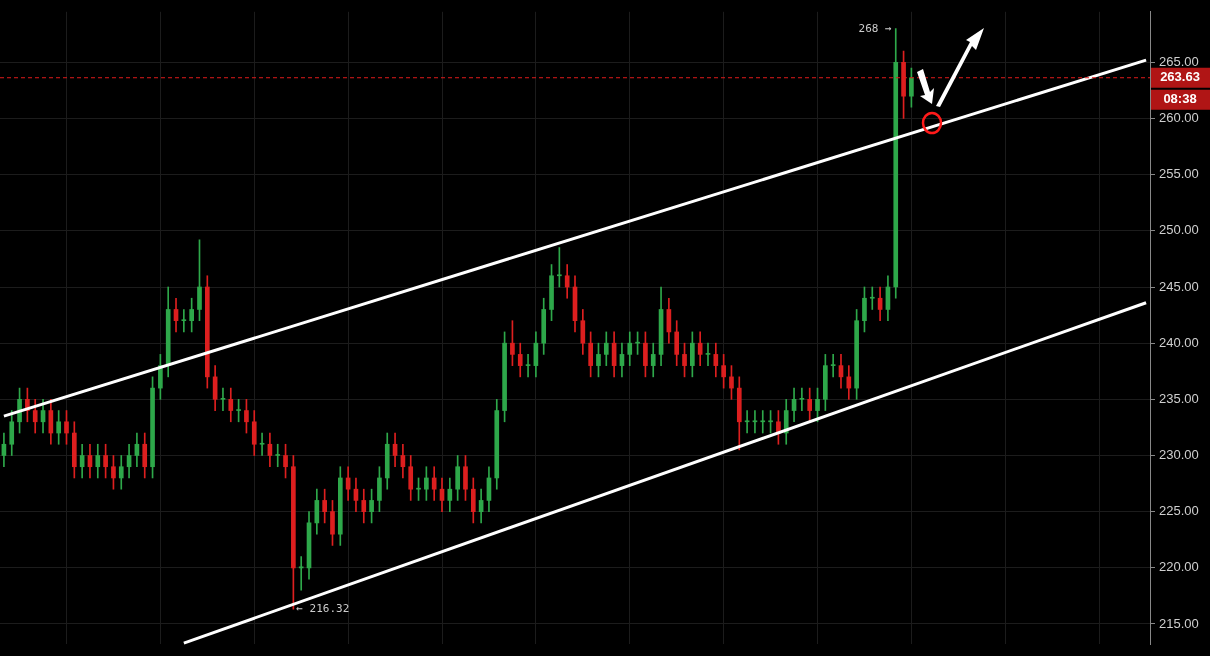  What do you see at coordinates (1179, 511) in the screenshot?
I see `y-tick-label: 225.00` at bounding box center [1179, 511].